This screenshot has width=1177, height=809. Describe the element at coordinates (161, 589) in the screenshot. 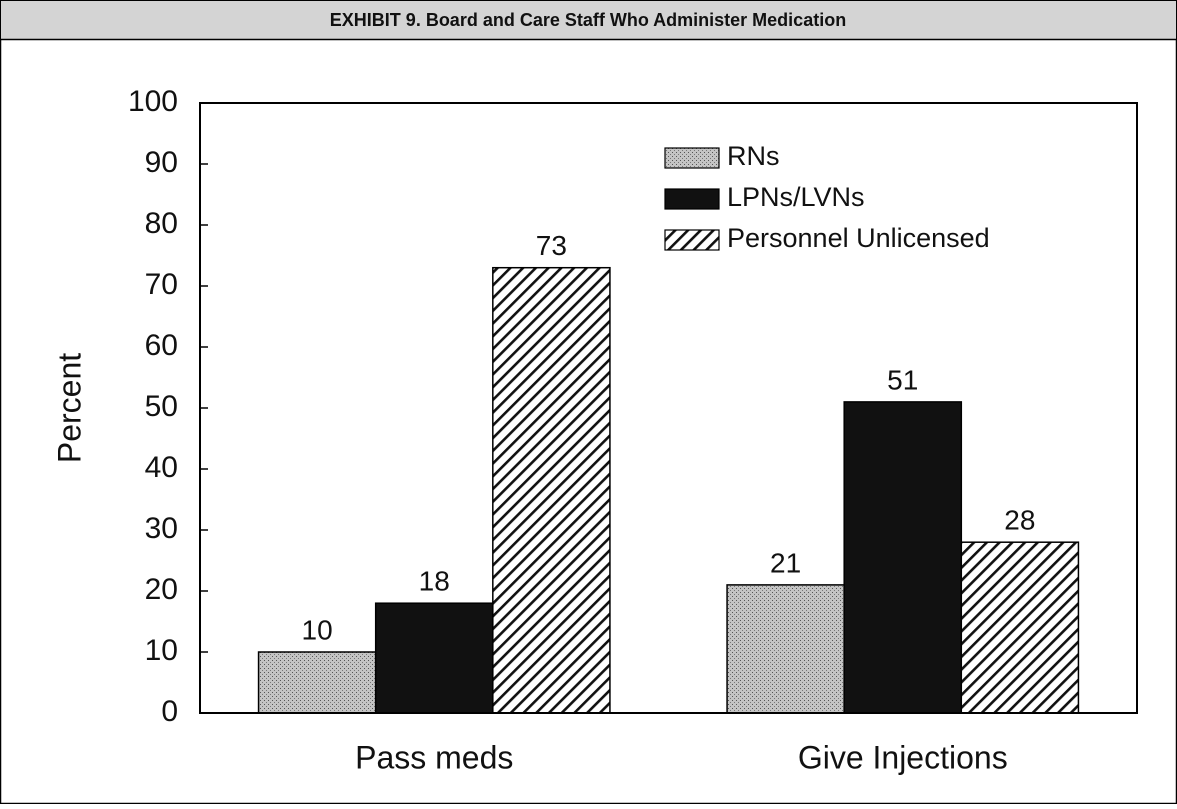

I see `y-tick-label: 20` at that location.